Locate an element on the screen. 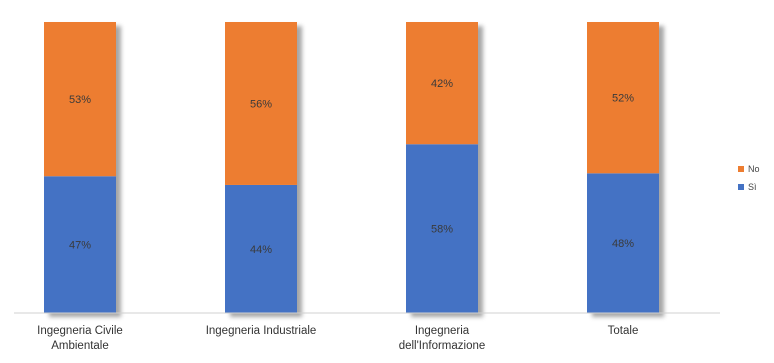 Image resolution: width=774 pixels, height=363 pixels. data-label-si-0: 47% is located at coordinates (80, 246).